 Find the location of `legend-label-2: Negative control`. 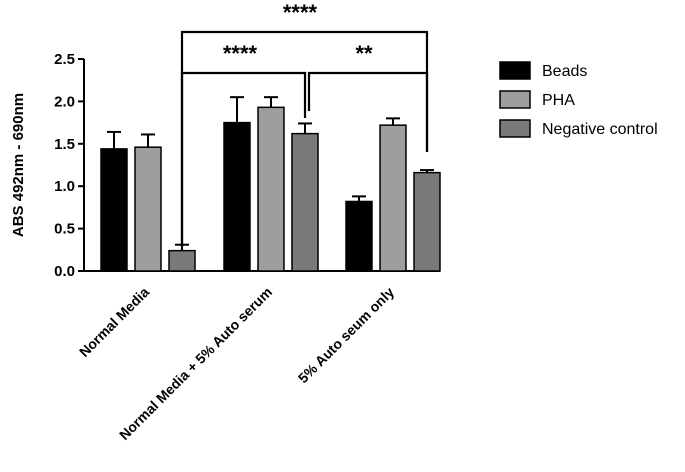

legend-label-2: Negative control is located at coordinates (600, 129).